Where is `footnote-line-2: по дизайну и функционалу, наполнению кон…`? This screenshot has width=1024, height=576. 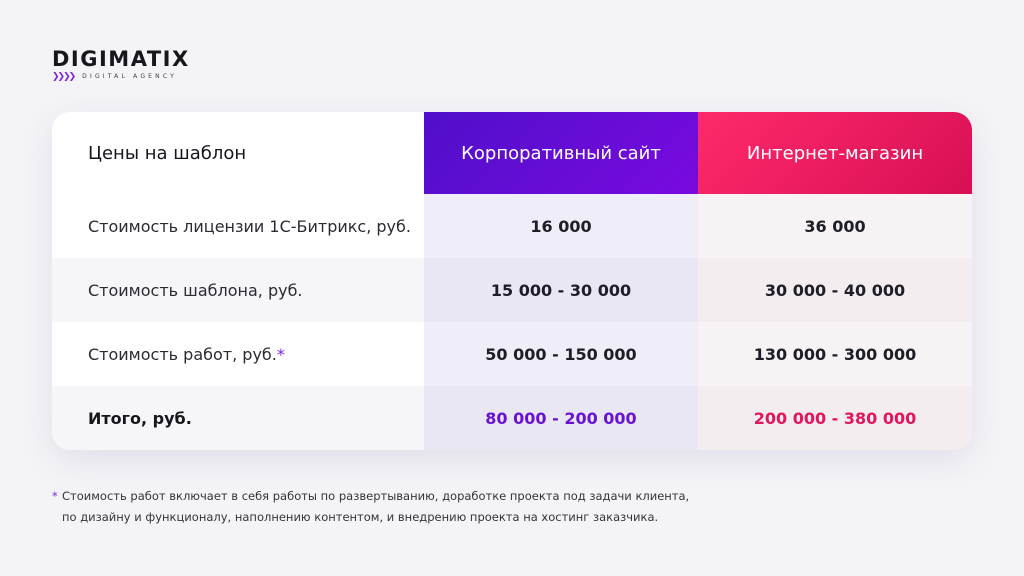 footnote-line-2: по дизайну и функционалу, наполнению кон… is located at coordinates (360, 517).